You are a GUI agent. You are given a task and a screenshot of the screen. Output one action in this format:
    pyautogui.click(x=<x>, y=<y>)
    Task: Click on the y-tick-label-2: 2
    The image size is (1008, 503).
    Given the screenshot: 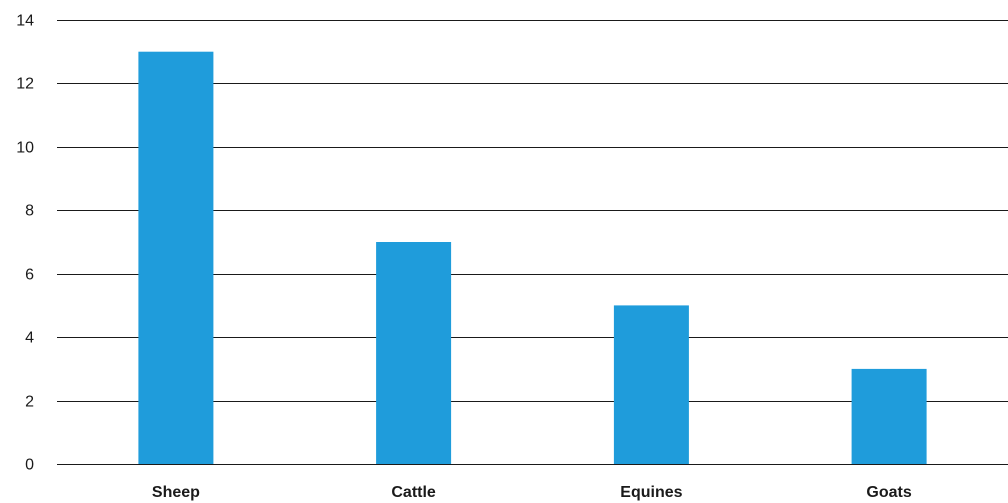 What is the action you would take?
    pyautogui.click(x=29, y=402)
    